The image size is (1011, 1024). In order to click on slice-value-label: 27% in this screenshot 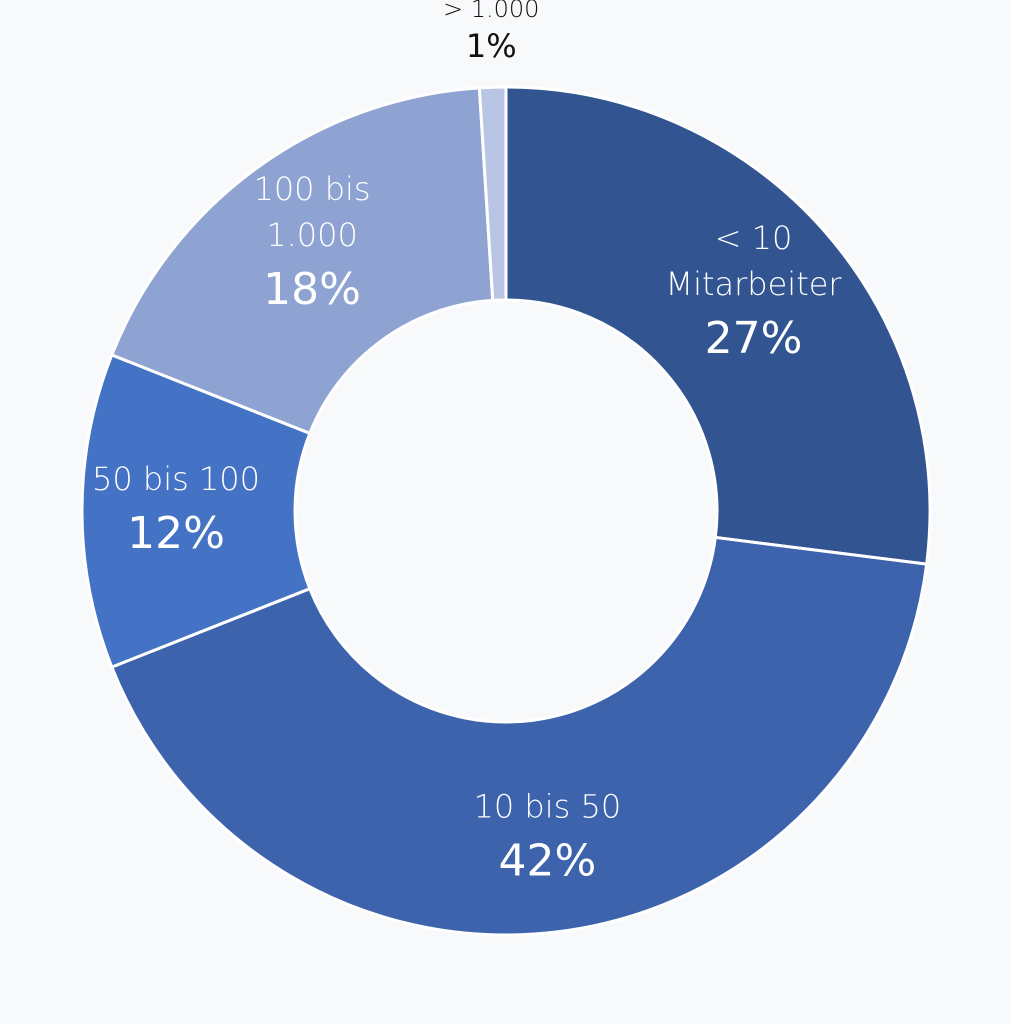, I will do `click(754, 338)`.